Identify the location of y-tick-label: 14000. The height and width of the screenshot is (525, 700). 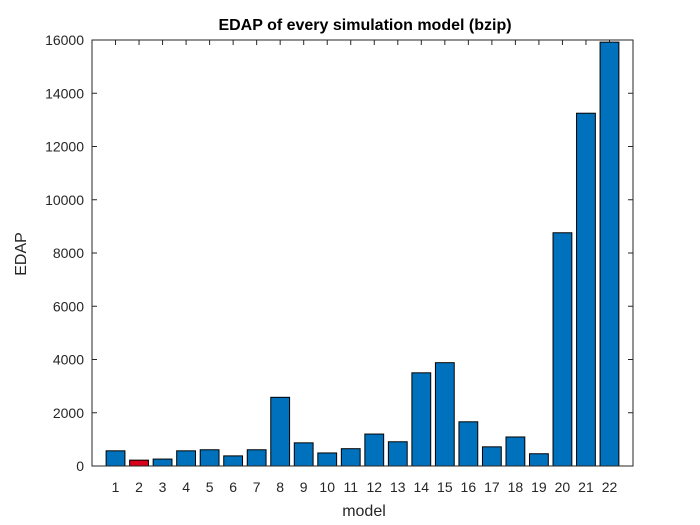
(64, 93).